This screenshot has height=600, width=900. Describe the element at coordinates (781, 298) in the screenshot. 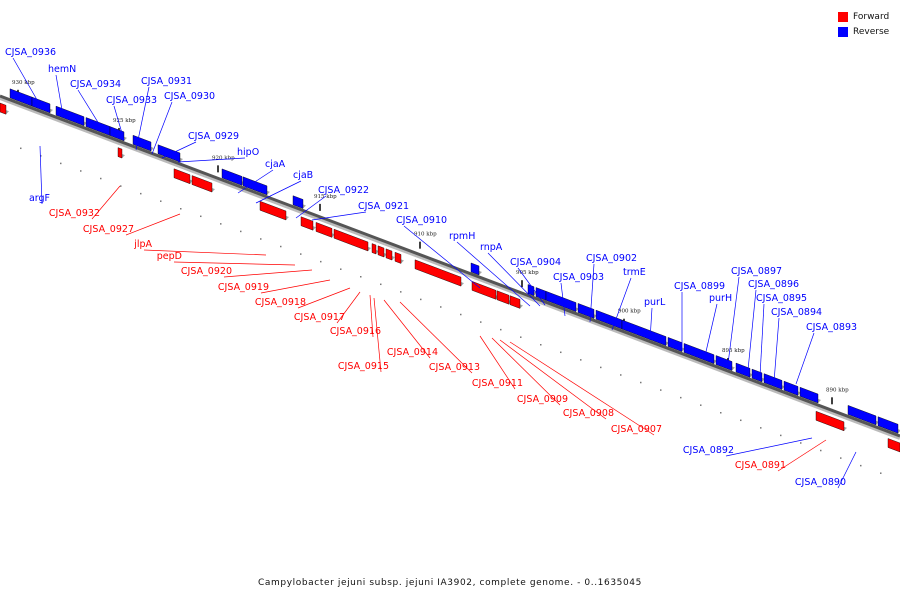

I see `gene-label: CJSA_0895` at that location.